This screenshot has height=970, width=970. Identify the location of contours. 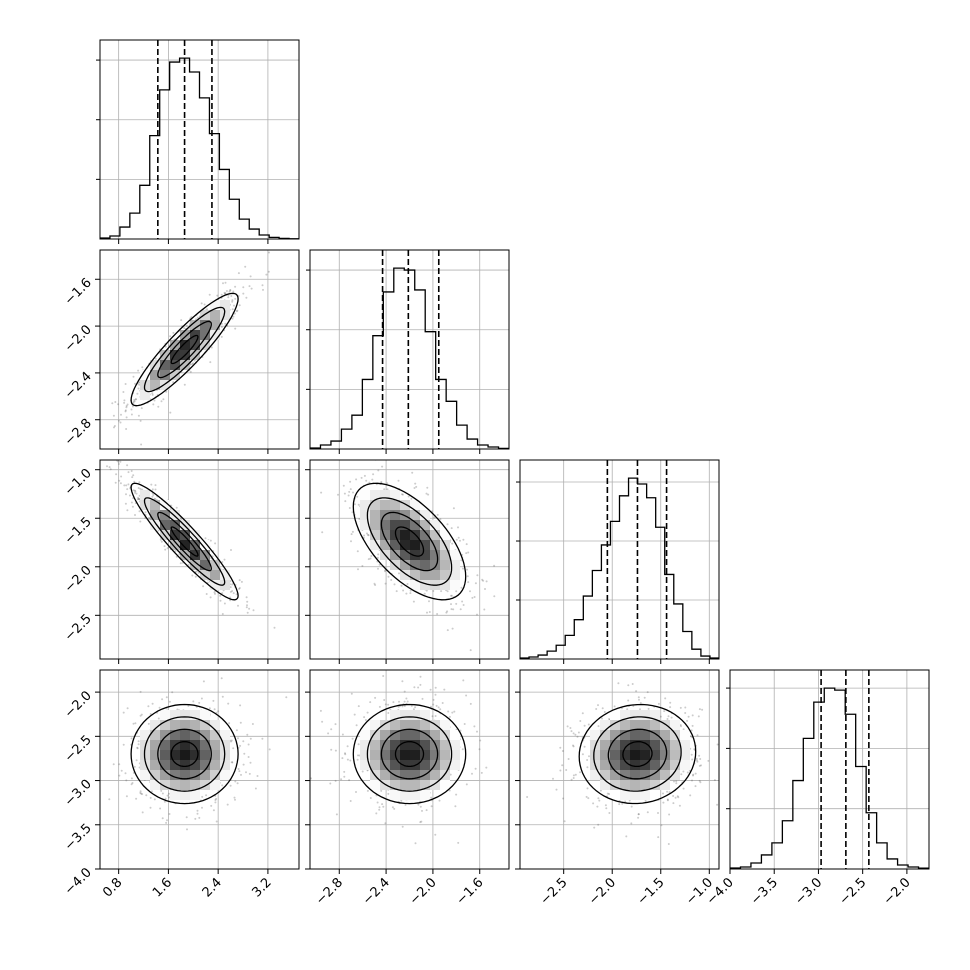
(184, 541).